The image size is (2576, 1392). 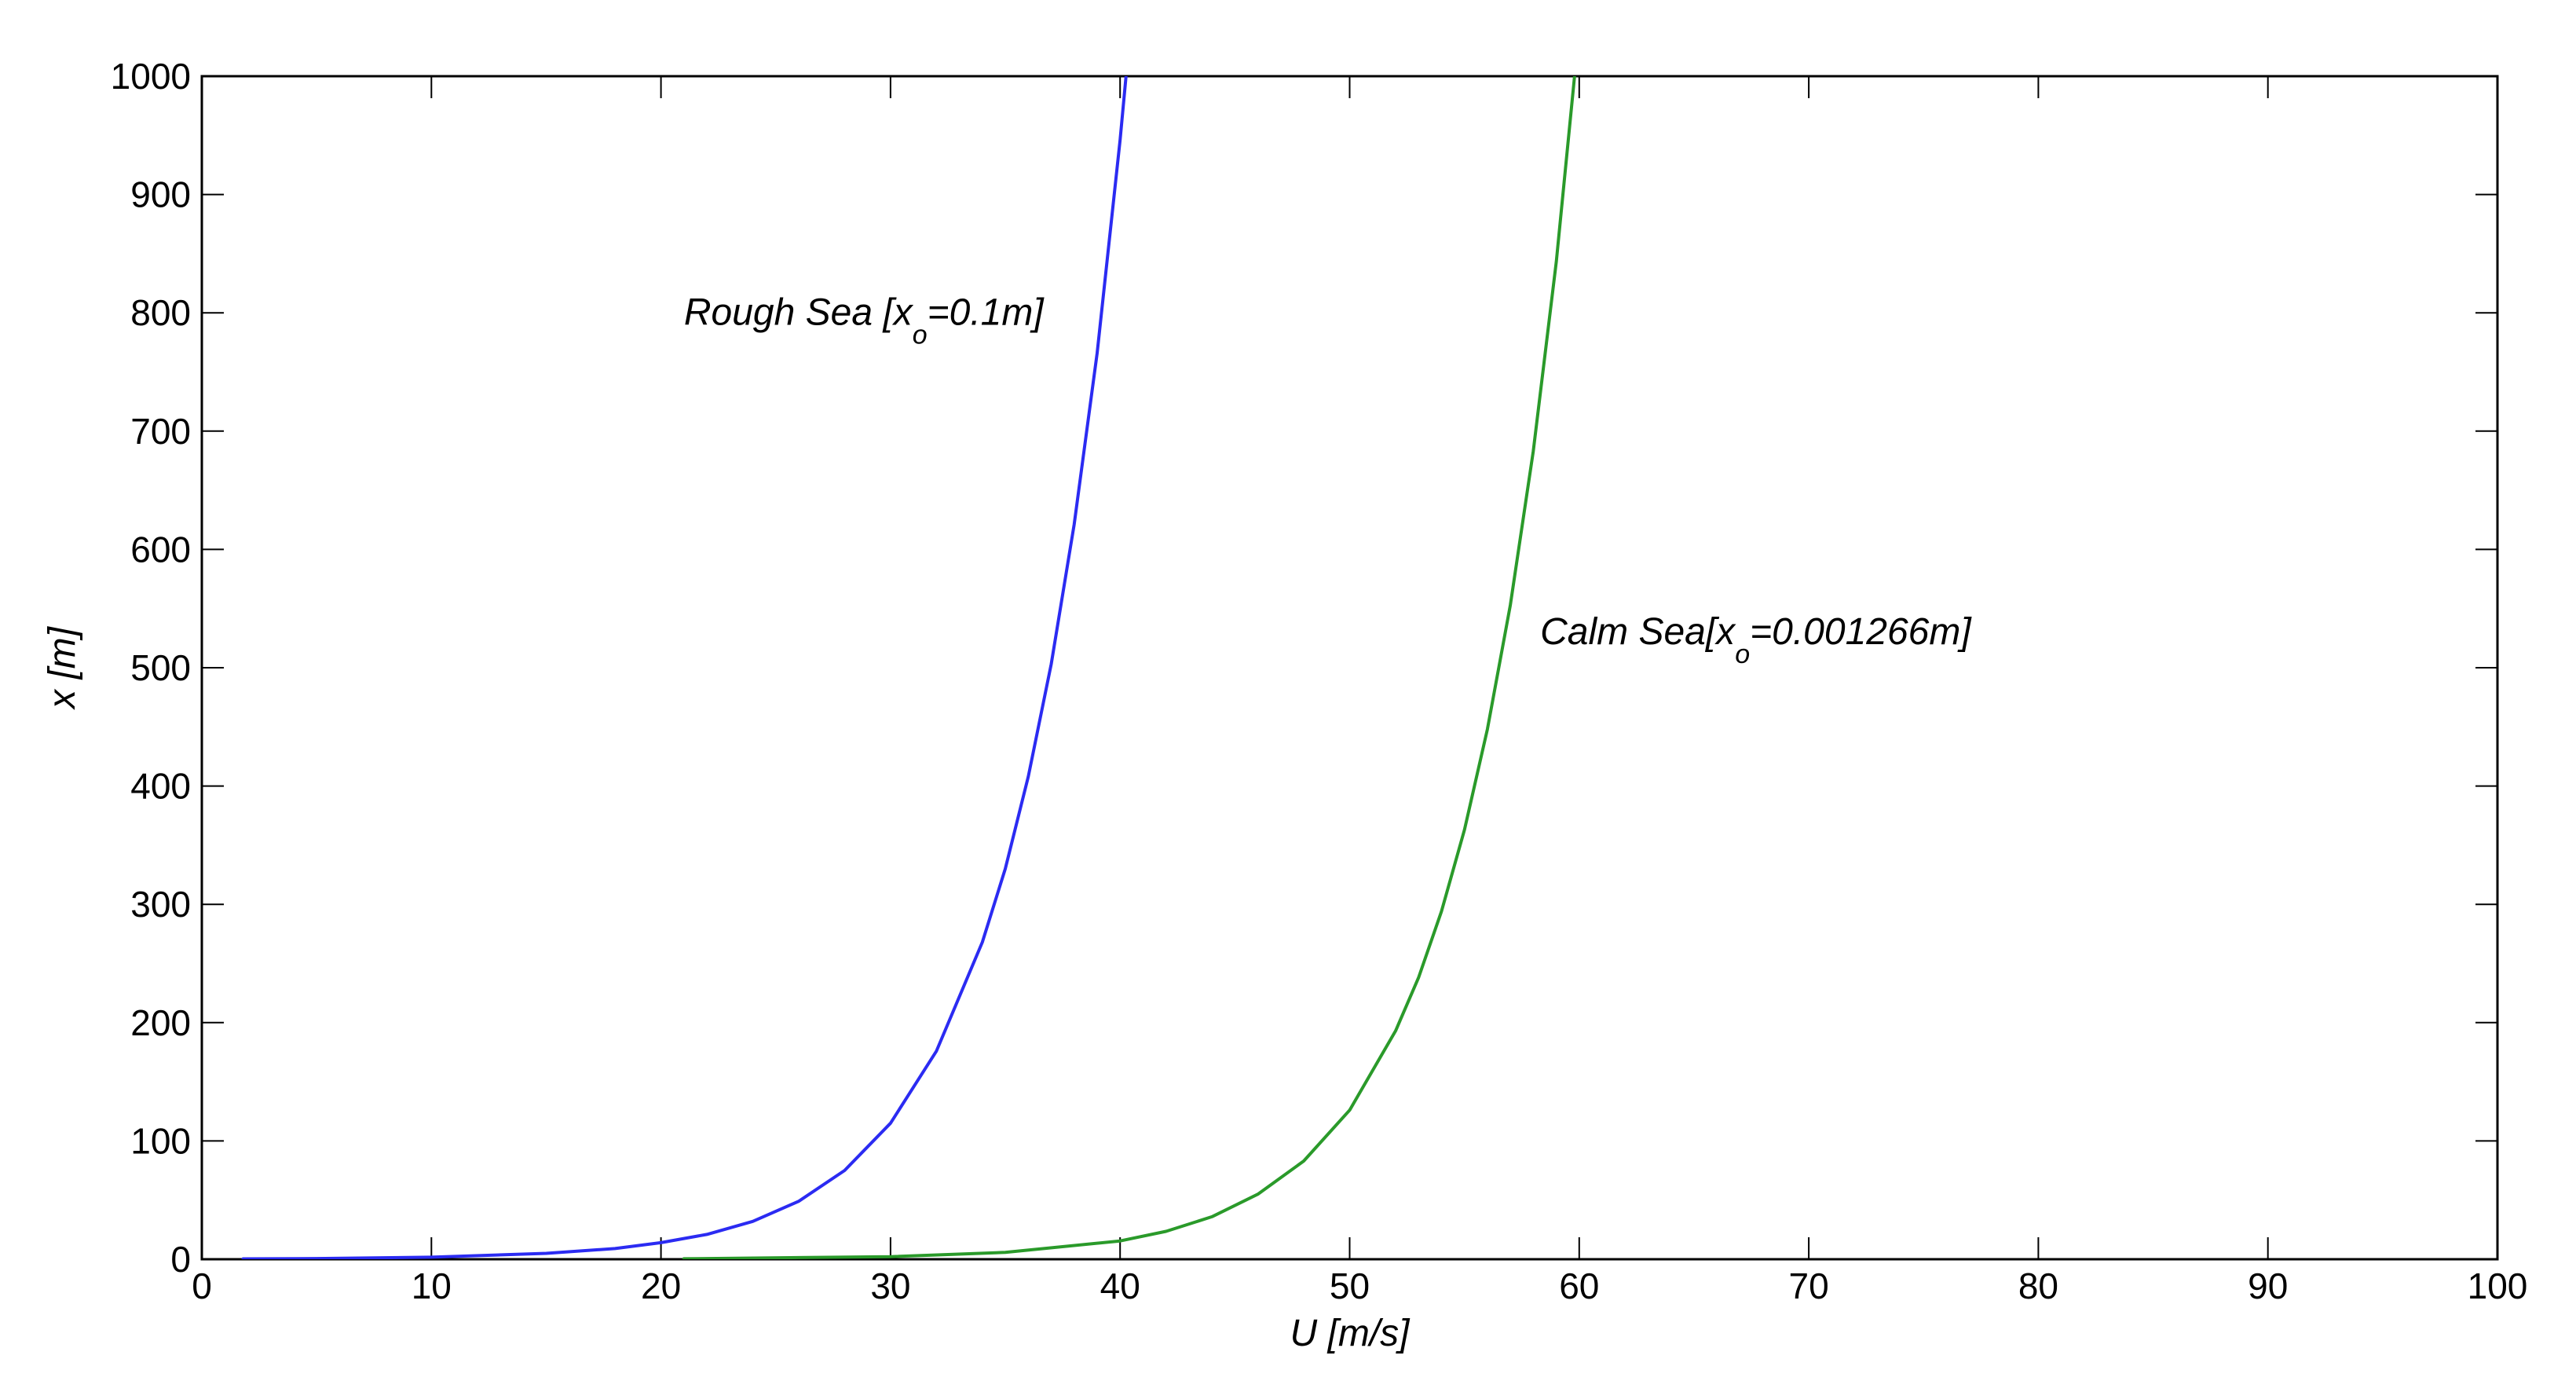 I want to click on y-axis-label: x [m], so click(x=63, y=667).